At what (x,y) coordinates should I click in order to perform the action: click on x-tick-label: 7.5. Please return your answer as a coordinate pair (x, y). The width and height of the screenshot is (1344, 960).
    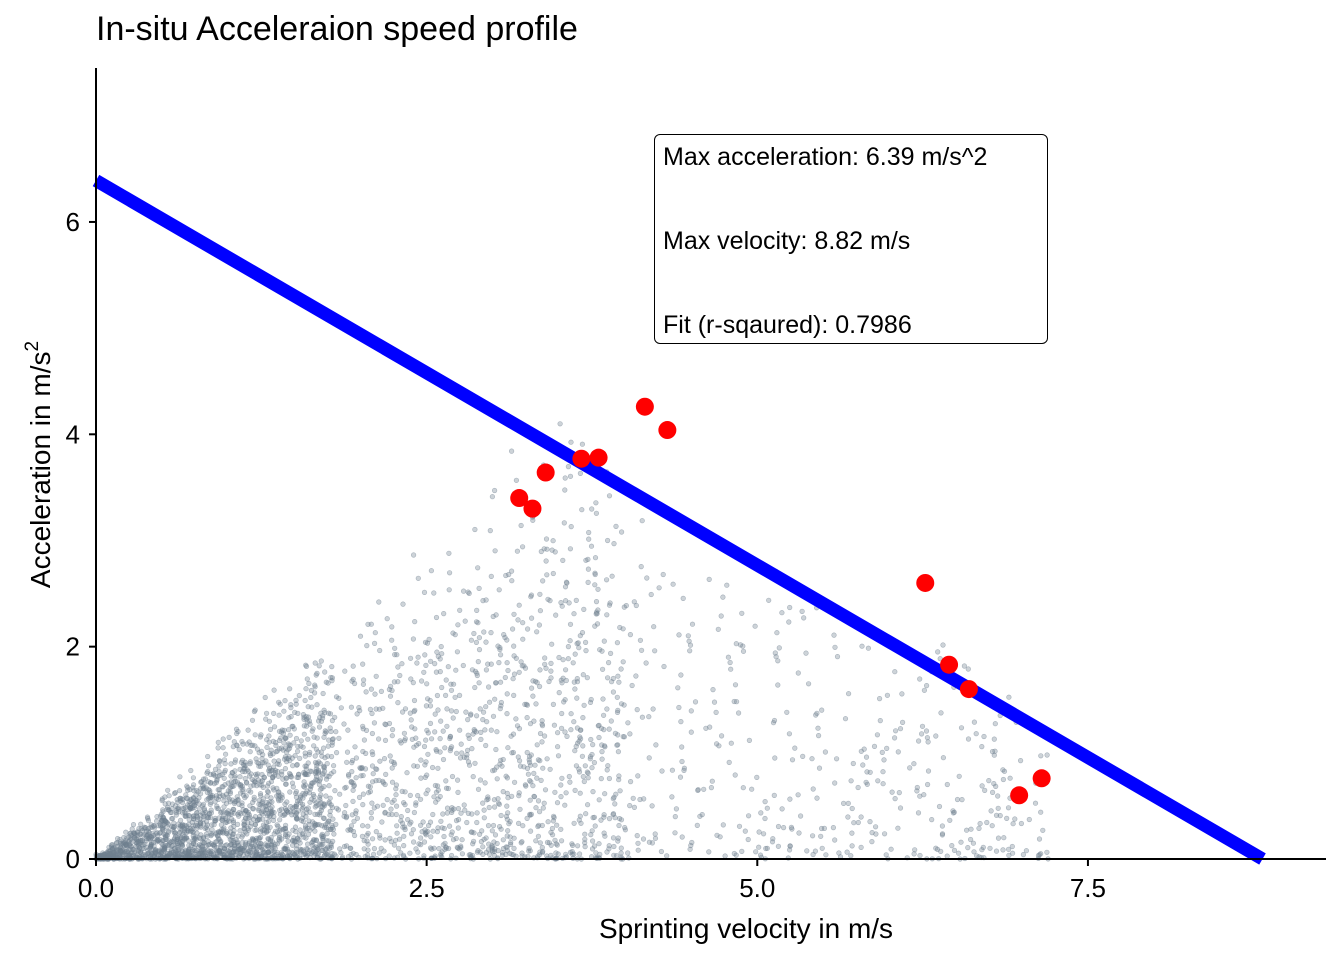
    Looking at the image, I should click on (1088, 888).